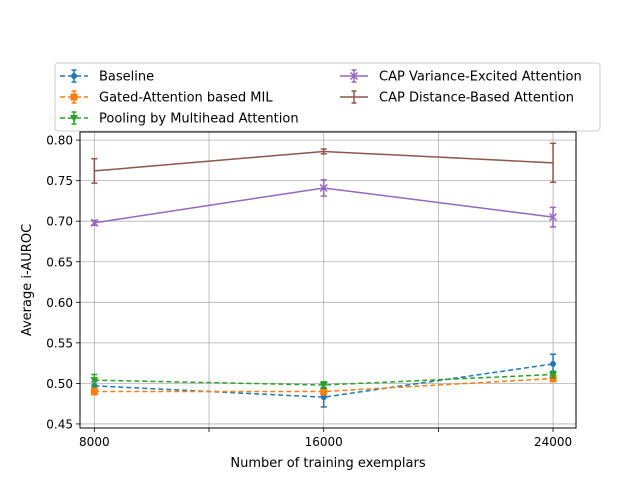  I want to click on x-tick-label: 16000, so click(324, 442).